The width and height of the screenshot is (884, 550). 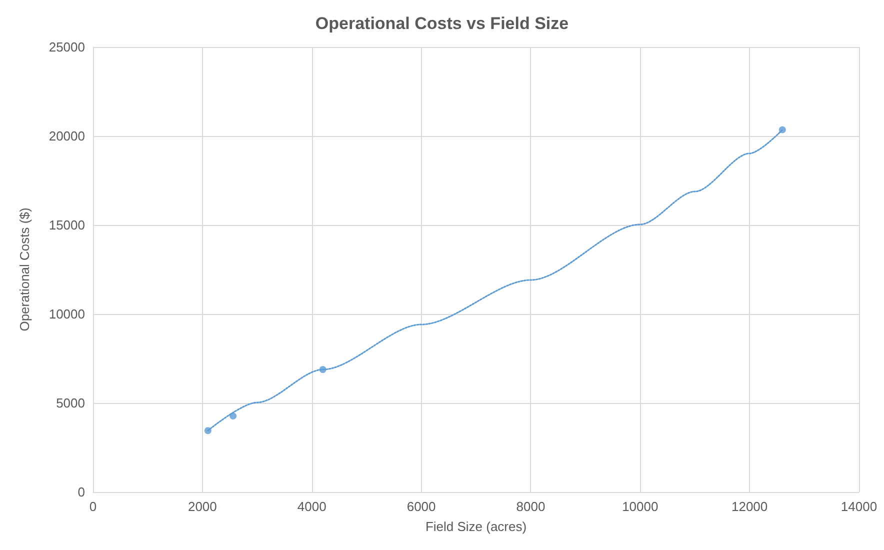 What do you see at coordinates (311, 506) in the screenshot?
I see `x-tick-label: 4000` at bounding box center [311, 506].